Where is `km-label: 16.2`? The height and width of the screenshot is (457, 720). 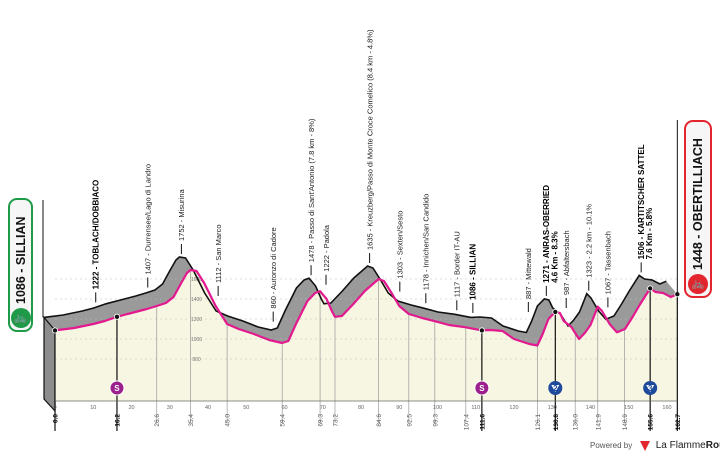
km-label: 16.2 is located at coordinates (117, 420).